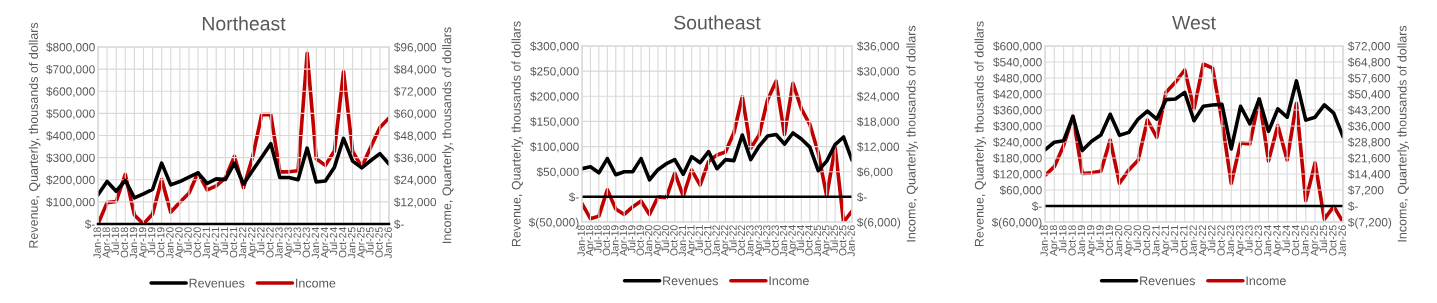 This screenshot has width=1437, height=303. Describe the element at coordinates (1369, 158) in the screenshot. I see `y2-tick-label: $21,600` at that location.